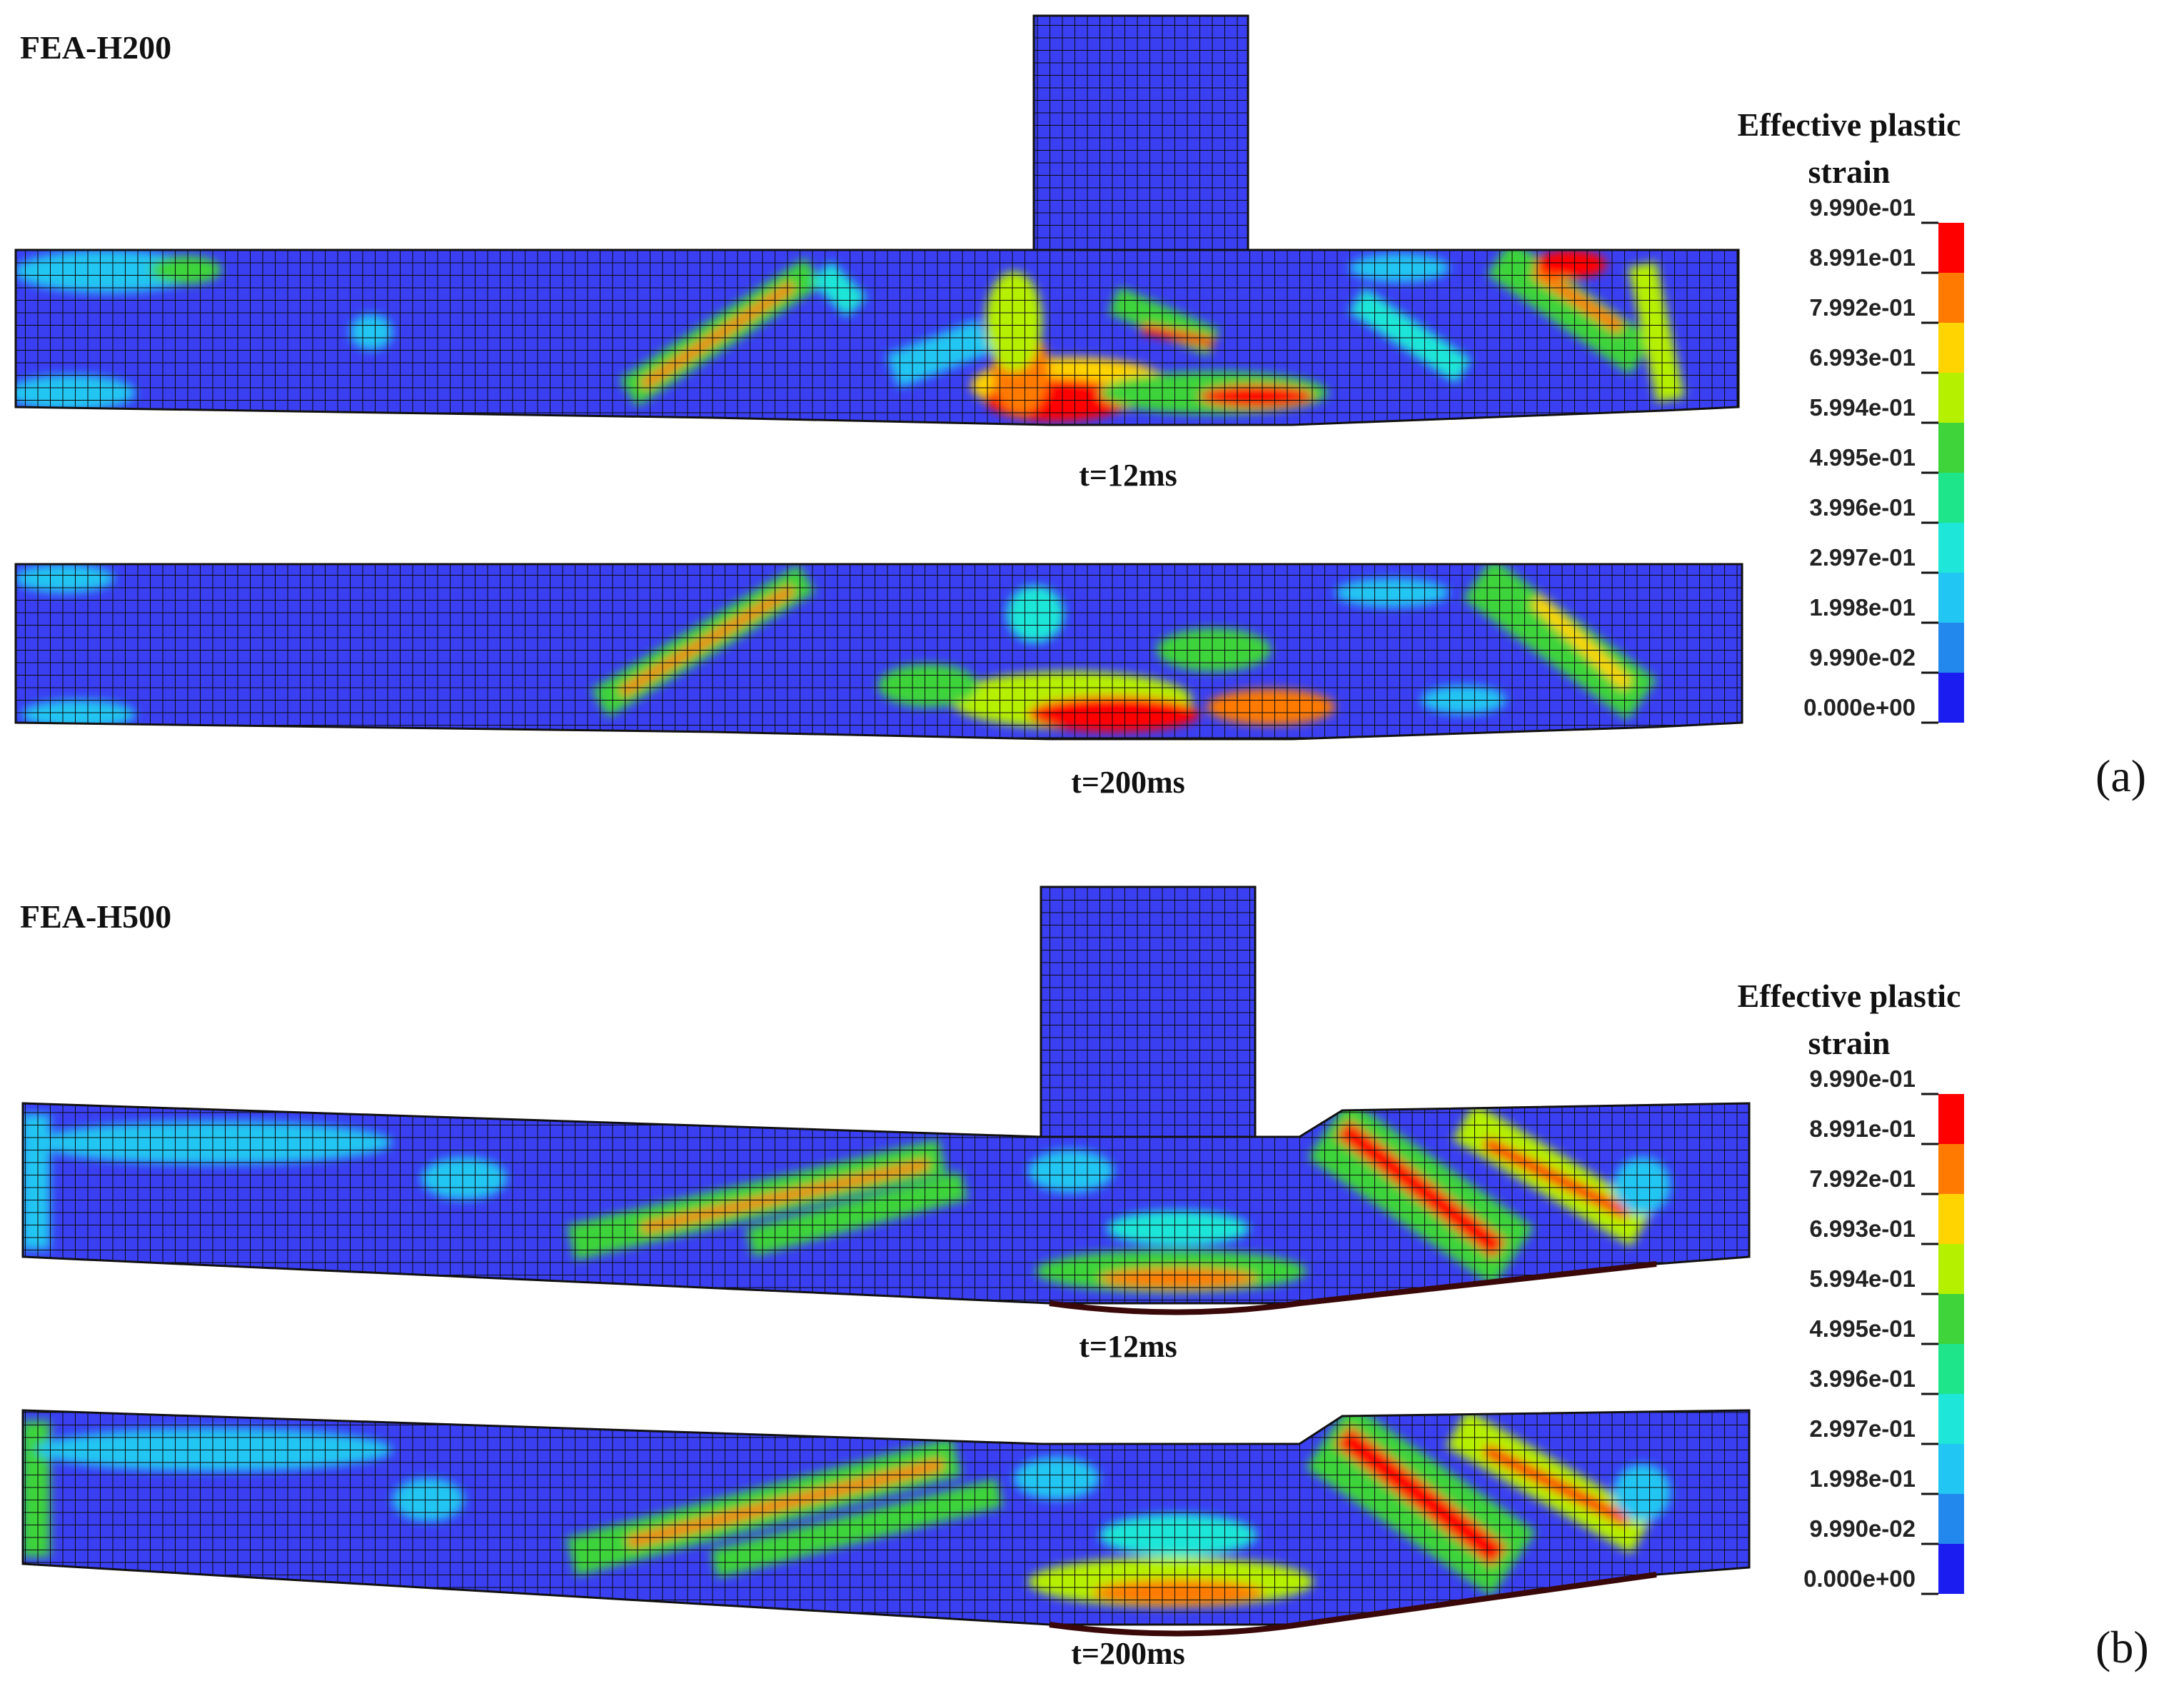  Describe the element at coordinates (1353, 1288) in the screenshot. I see `beam-b-t12-dark-edge` at that location.